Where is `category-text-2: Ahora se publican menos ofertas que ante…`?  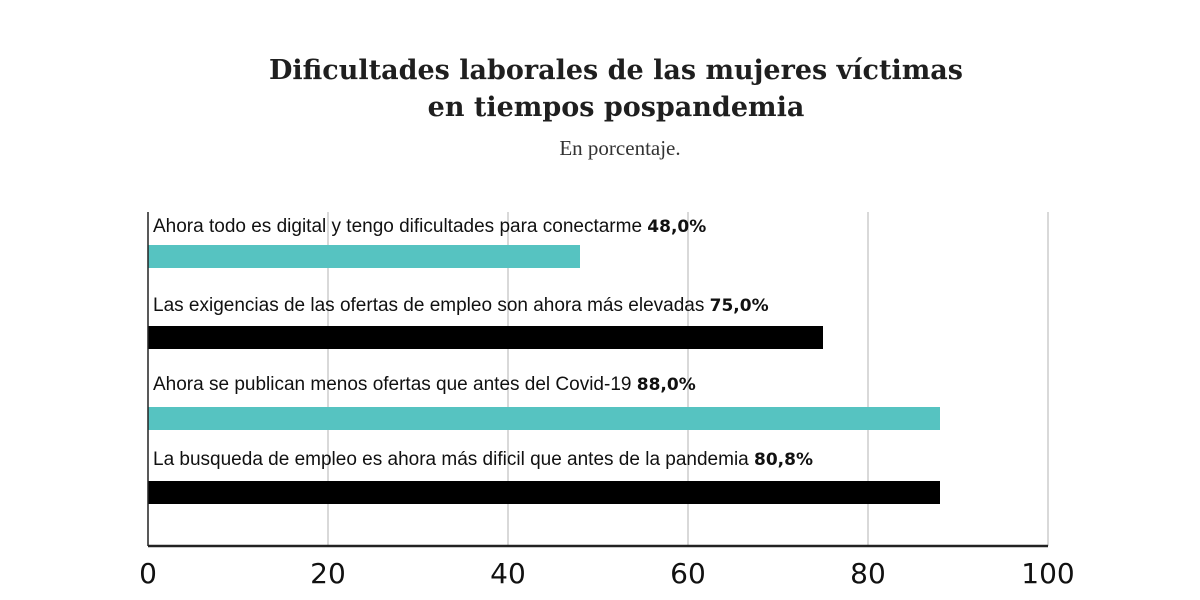 category-text-2: Ahora se publican menos ofertas que ante… is located at coordinates (395, 384).